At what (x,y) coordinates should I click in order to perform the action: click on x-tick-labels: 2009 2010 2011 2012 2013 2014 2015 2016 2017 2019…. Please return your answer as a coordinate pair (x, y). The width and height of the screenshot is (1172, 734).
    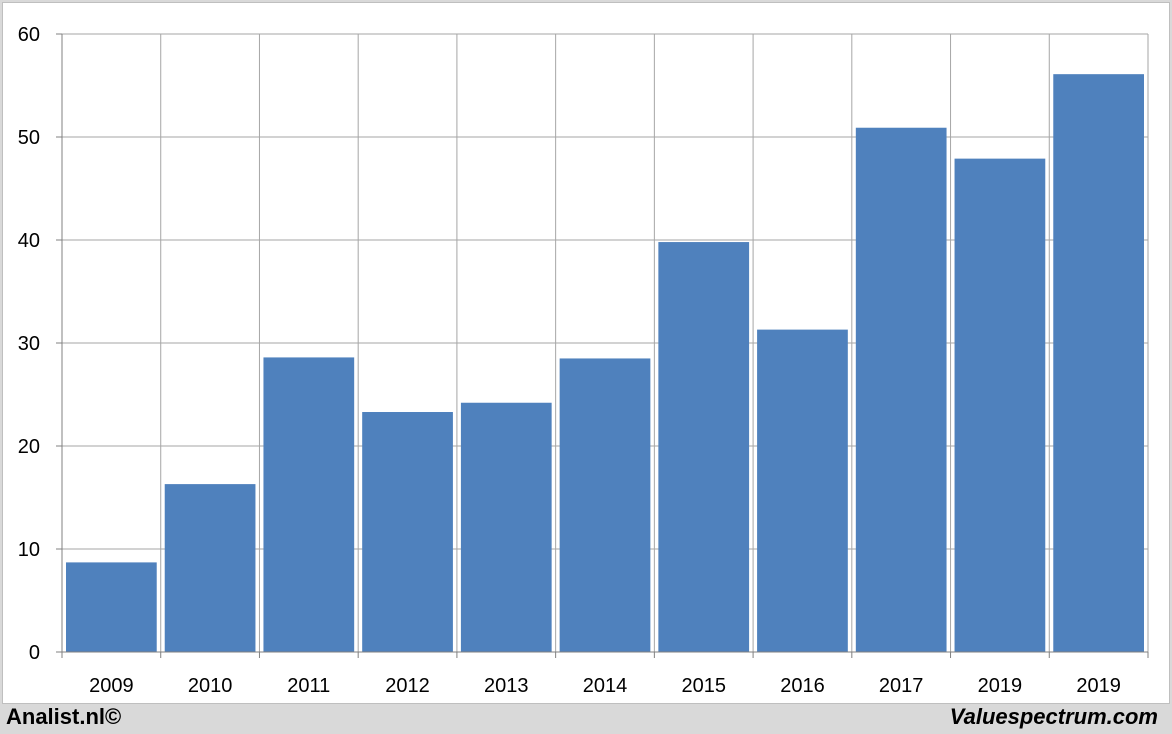
    Looking at the image, I should click on (605, 686).